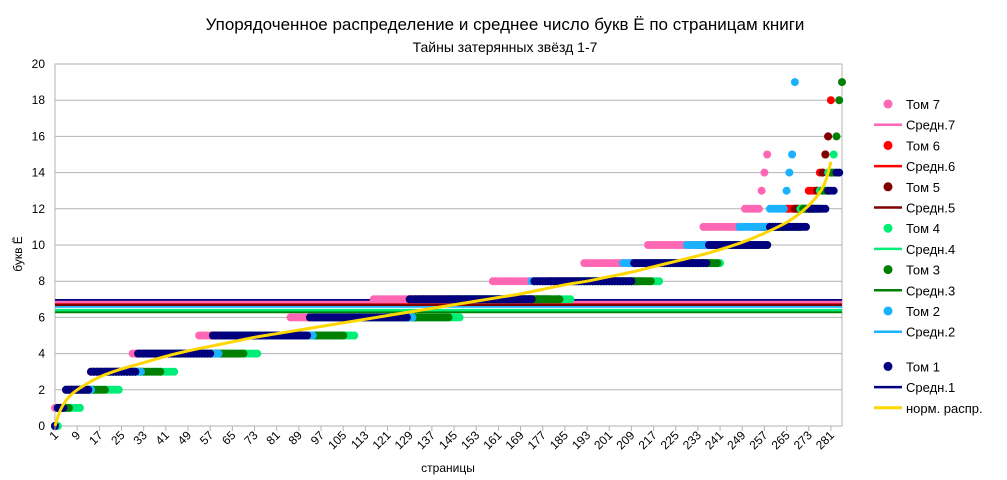 This screenshot has width=1007, height=480. What do you see at coordinates (41, 281) in the screenshot?
I see `y-tick-label: 8` at bounding box center [41, 281].